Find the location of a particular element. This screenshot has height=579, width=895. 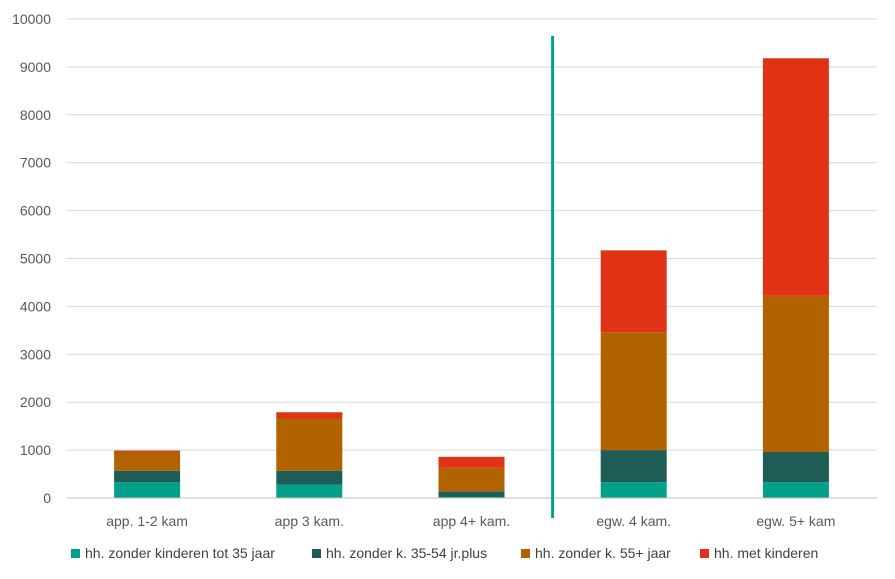

y-tick-label: 7000 is located at coordinates (35, 163).